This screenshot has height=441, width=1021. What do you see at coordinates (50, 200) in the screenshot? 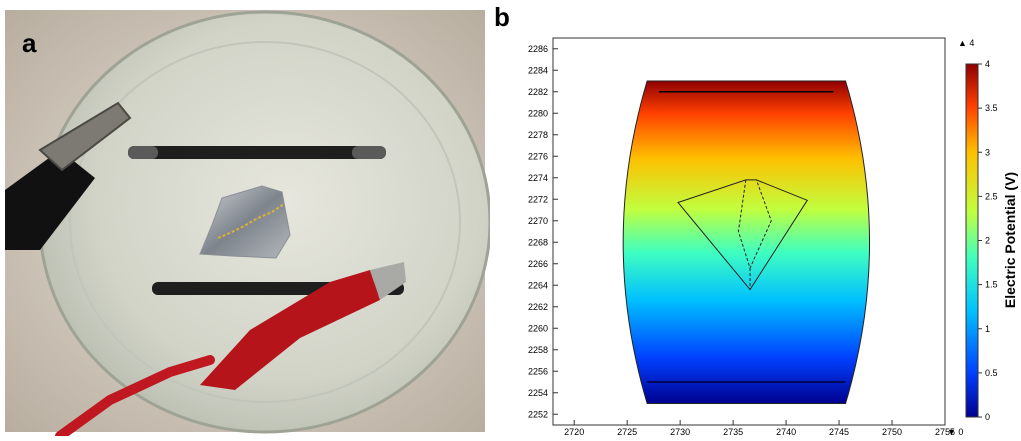
I see `black-clip-cable` at bounding box center [50, 200].